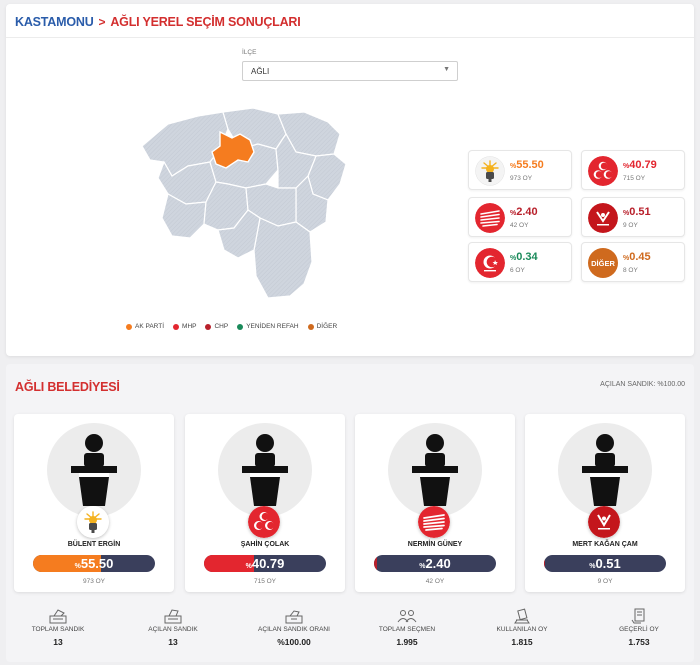 The width and height of the screenshot is (700, 665). What do you see at coordinates (249, 52) in the screenshot?
I see `district-select-label: İLÇE` at bounding box center [249, 52].